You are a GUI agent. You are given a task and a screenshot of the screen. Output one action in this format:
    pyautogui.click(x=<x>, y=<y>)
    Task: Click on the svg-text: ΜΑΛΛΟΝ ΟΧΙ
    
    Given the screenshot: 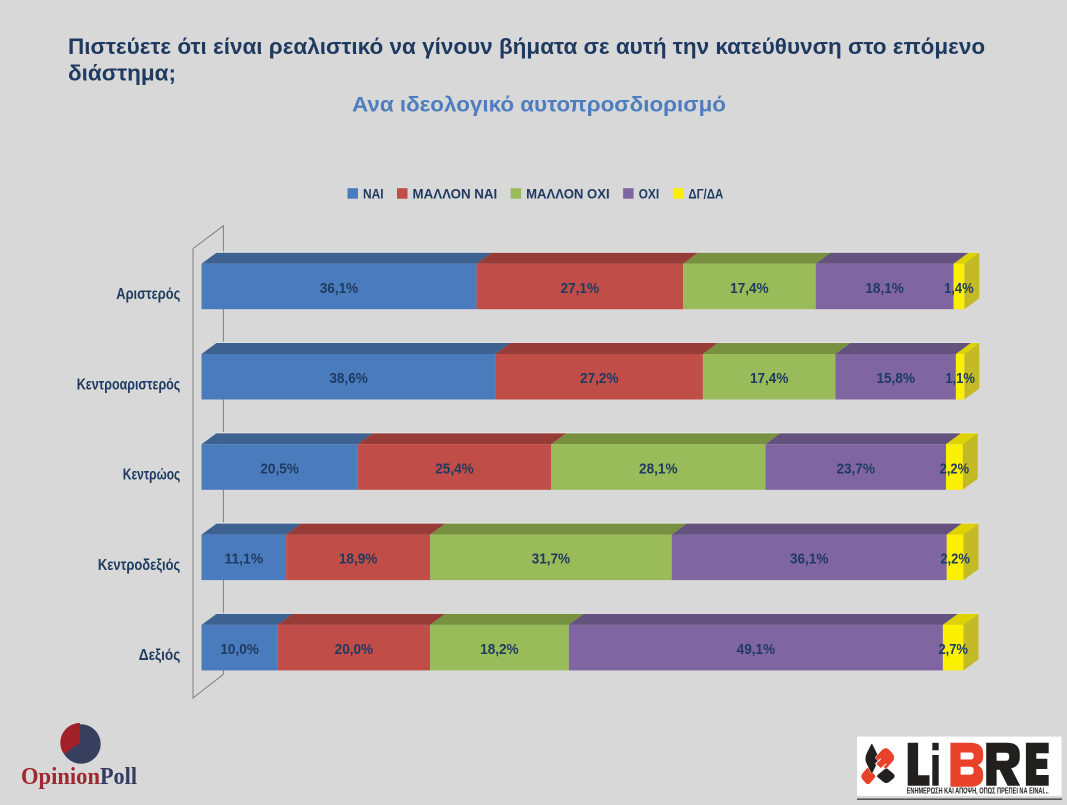 What is the action you would take?
    pyautogui.click(x=568, y=193)
    